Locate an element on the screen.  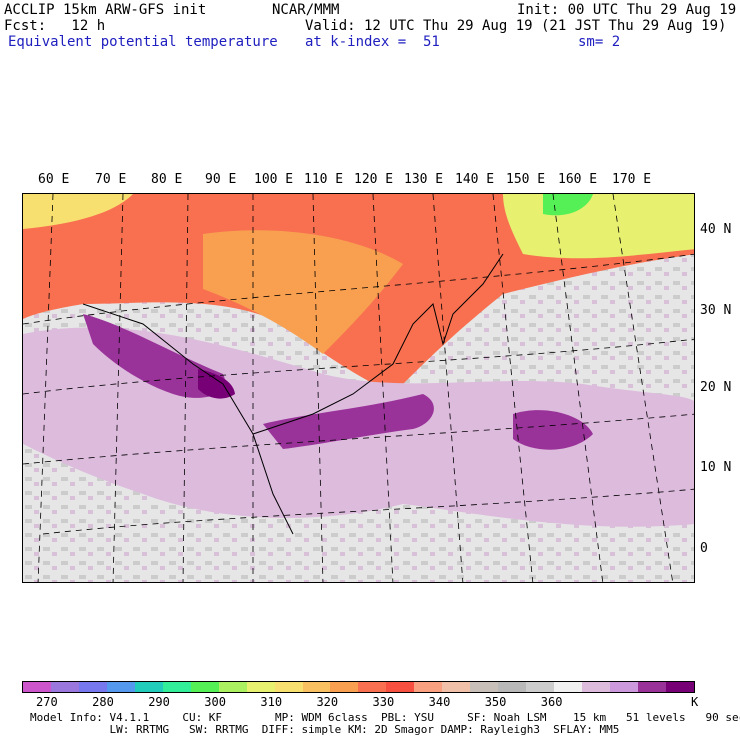
lon-label: 110 E is located at coordinates (324, 179).